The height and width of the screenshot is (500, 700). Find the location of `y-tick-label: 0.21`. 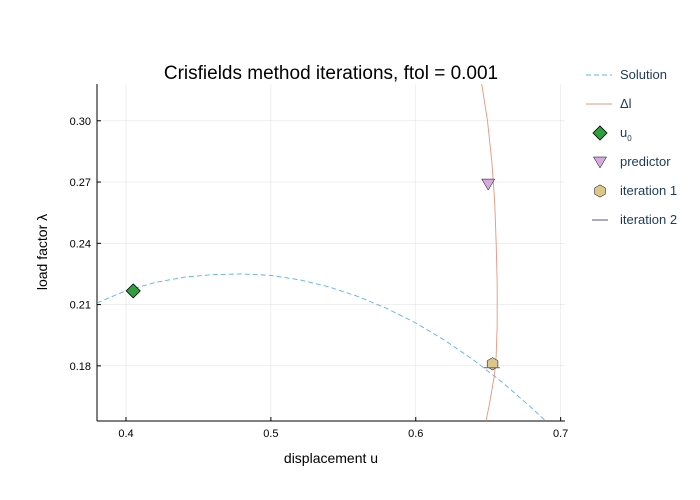

y-tick-label: 0.21 is located at coordinates (80, 306).